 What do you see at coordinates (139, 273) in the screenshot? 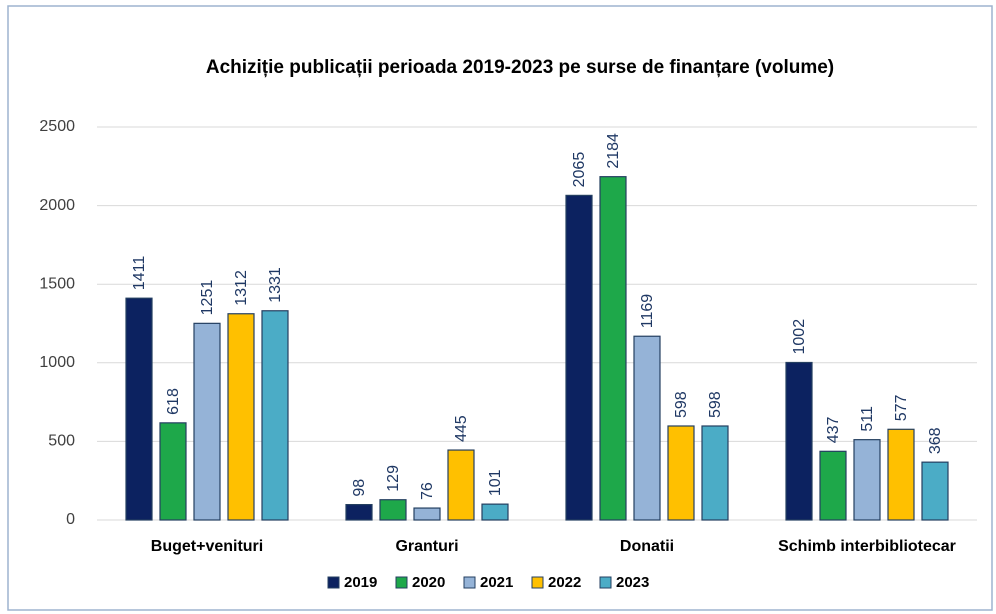
I see `data-label: 1411` at bounding box center [139, 273].